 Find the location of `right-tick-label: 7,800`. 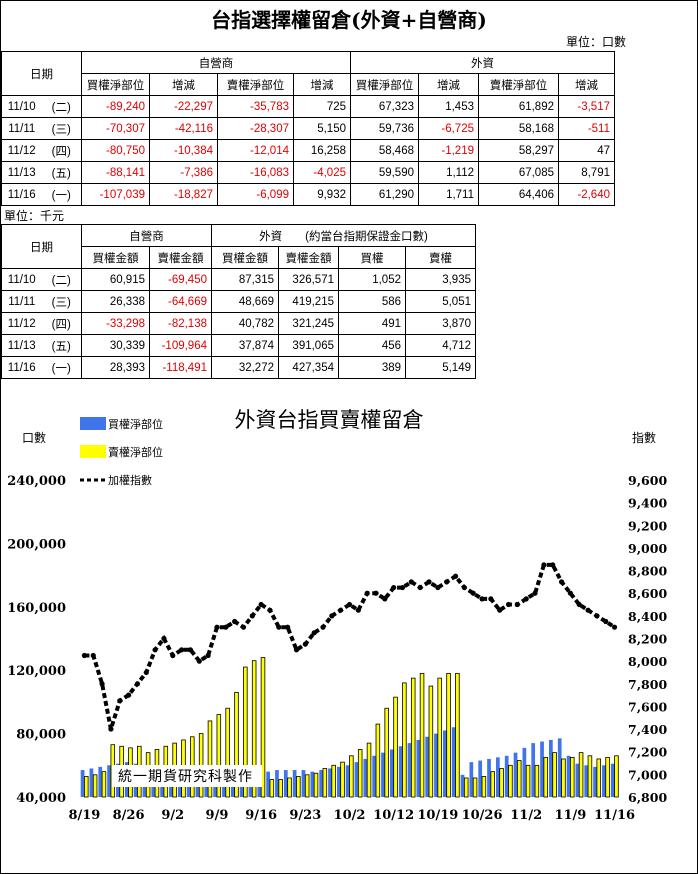

right-tick-label: 7,800 is located at coordinates (647, 684).